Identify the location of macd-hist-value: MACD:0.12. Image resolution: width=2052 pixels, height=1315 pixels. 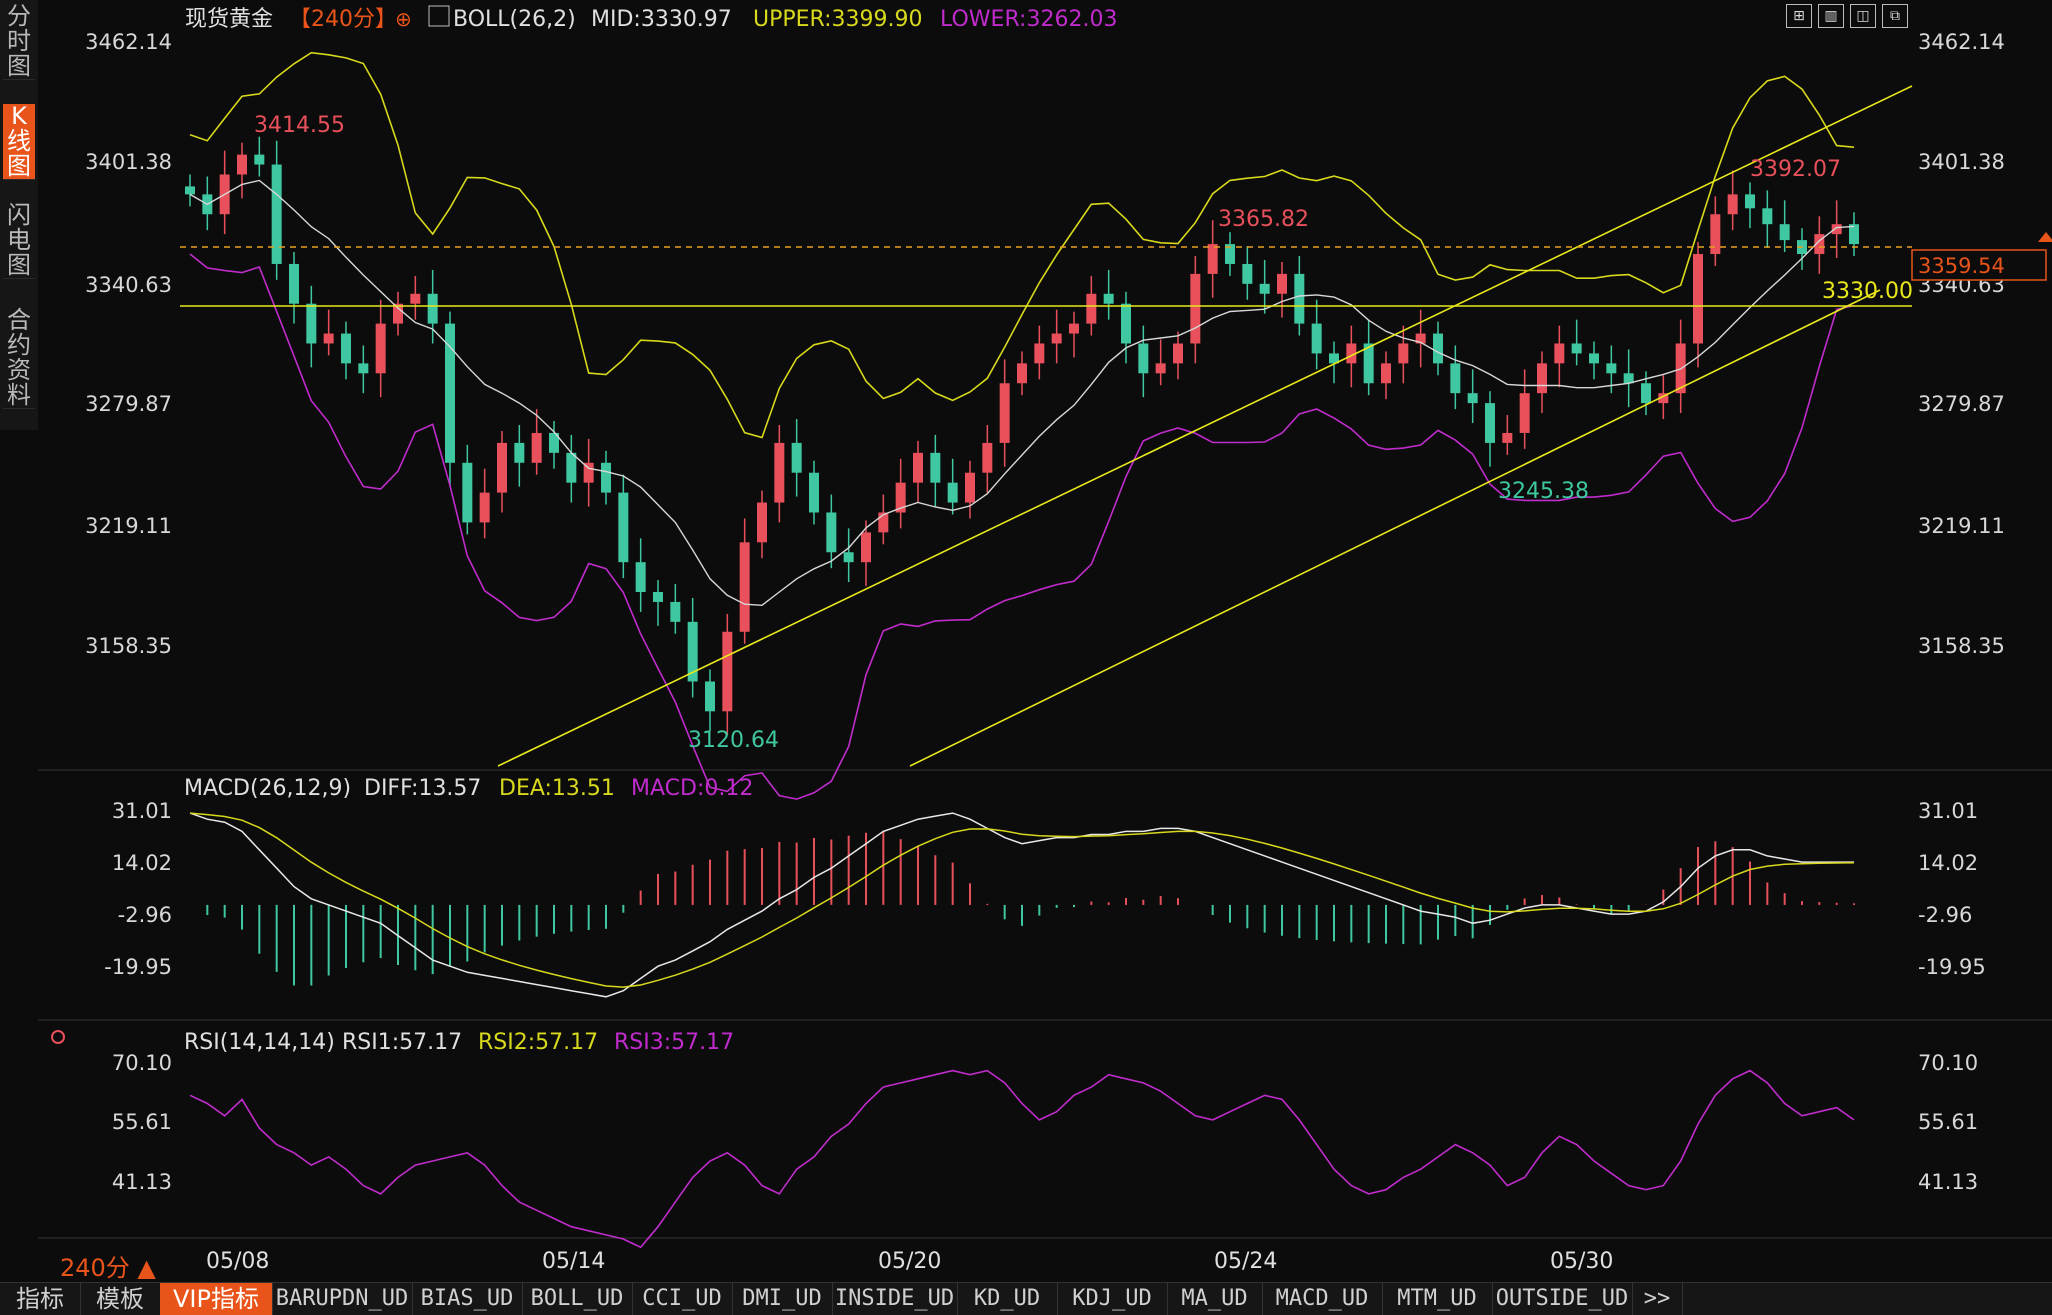
(692, 788).